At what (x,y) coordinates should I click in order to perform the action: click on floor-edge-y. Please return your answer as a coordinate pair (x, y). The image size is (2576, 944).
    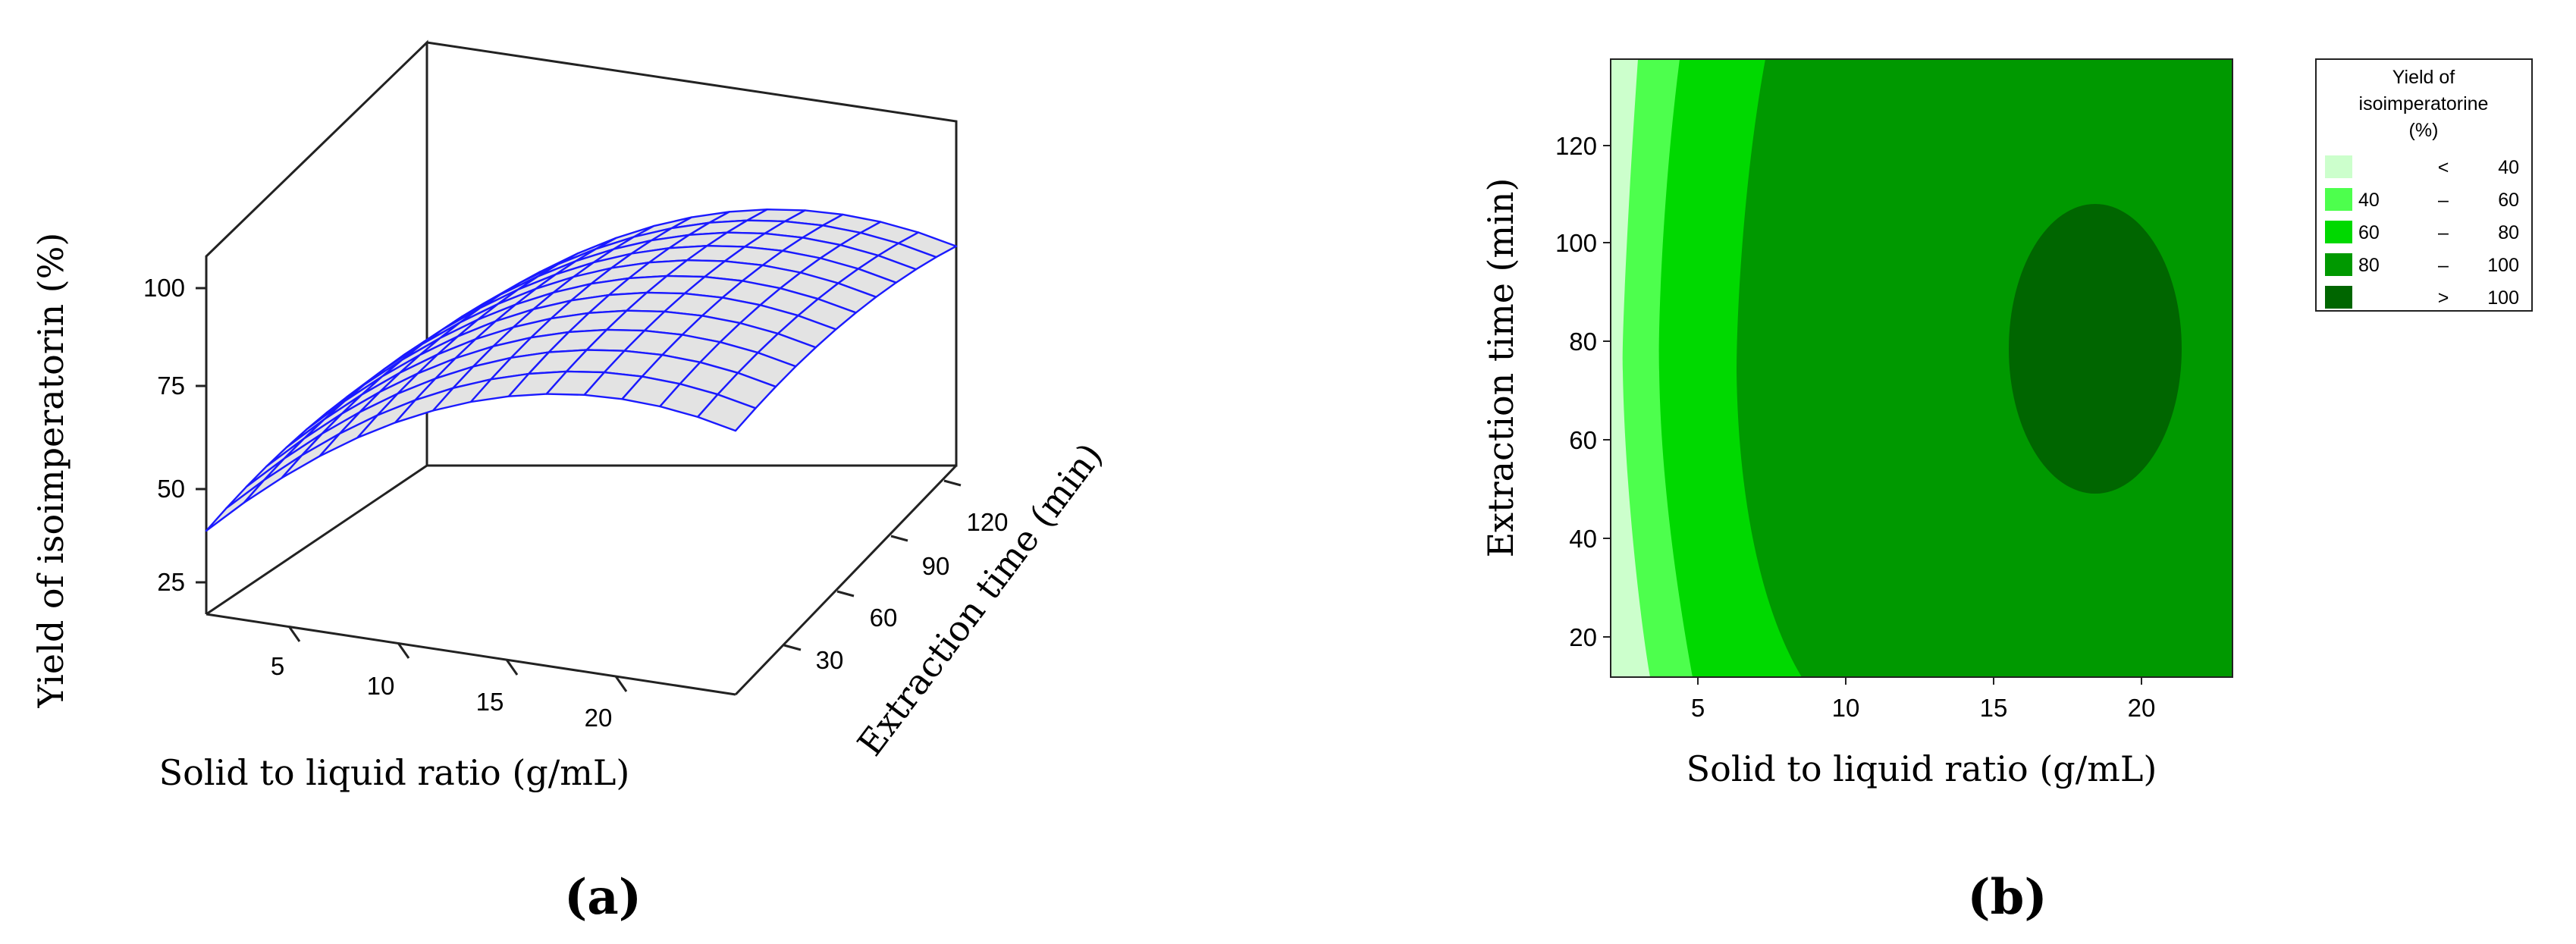
    Looking at the image, I should click on (846, 580).